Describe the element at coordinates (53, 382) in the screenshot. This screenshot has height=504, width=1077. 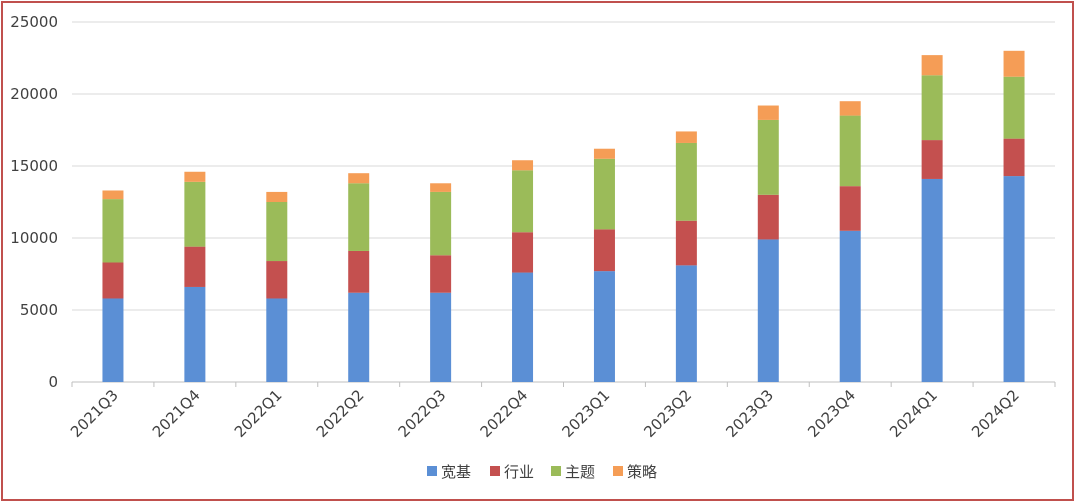
I see `y-tick-label: 0` at that location.